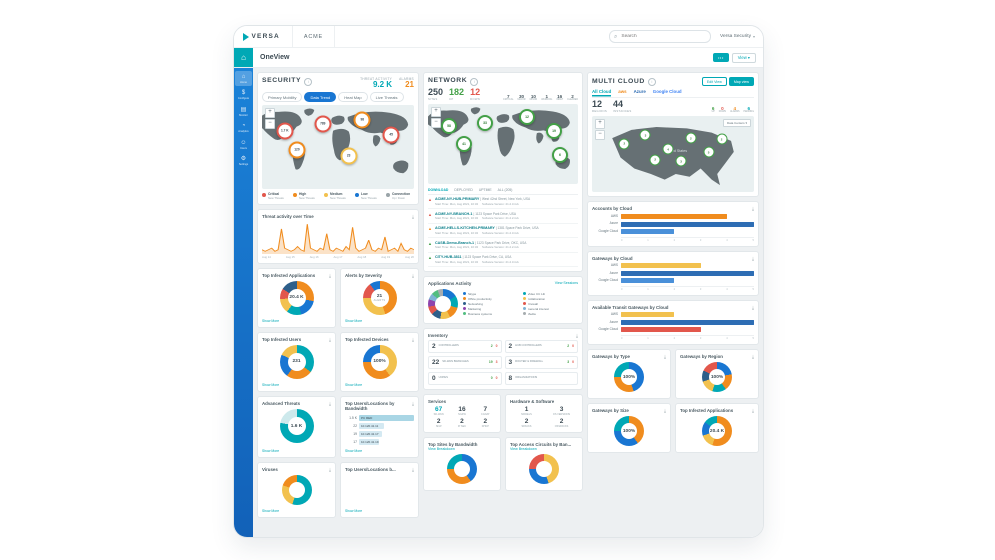 The image size is (995, 560). Describe the element at coordinates (560, 155) in the screenshot. I see `site-map-marker: 6` at that location.